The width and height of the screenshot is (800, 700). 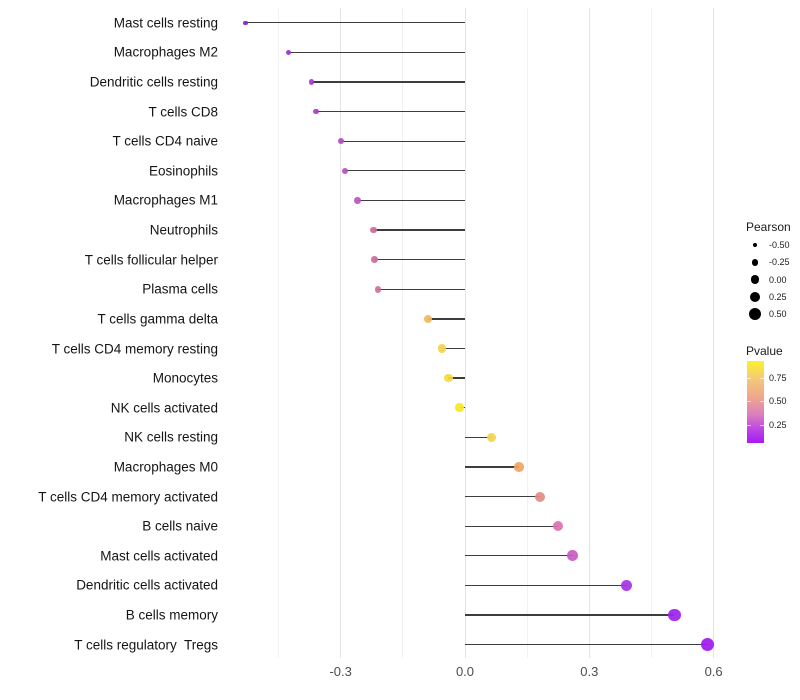 I want to click on legend-pvalue-title: Pvalue, so click(x=764, y=351).